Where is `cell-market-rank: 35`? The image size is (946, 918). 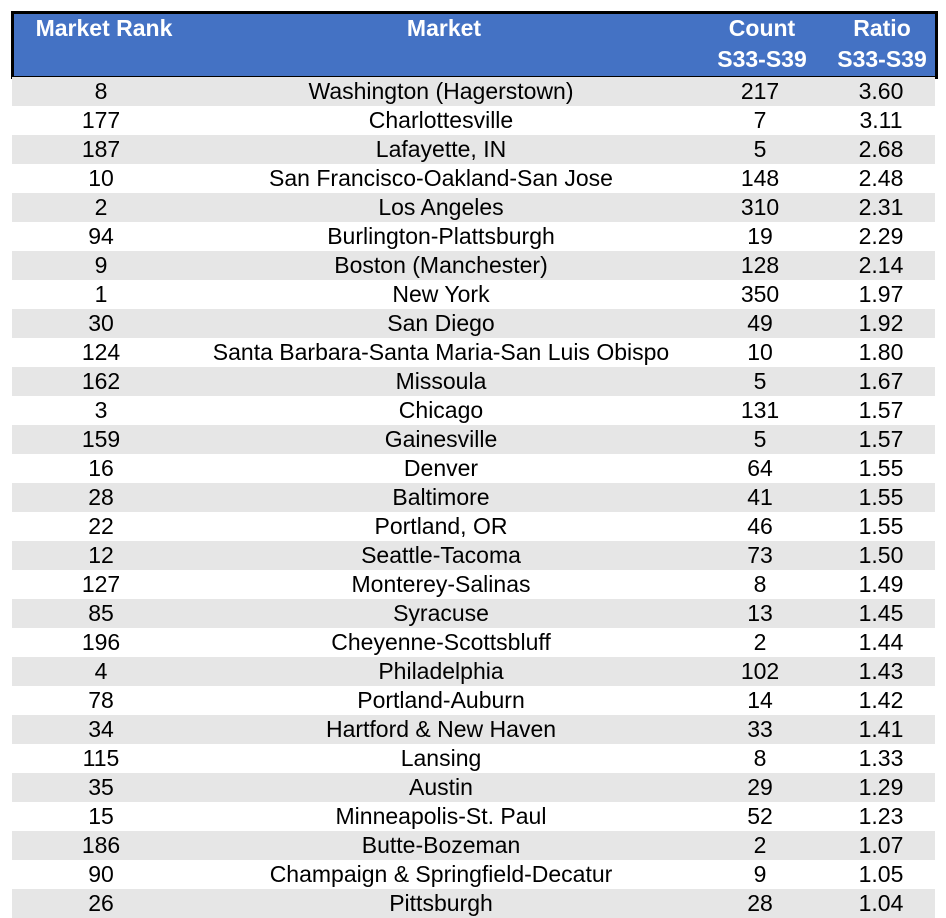 cell-market-rank: 35 is located at coordinates (101, 787).